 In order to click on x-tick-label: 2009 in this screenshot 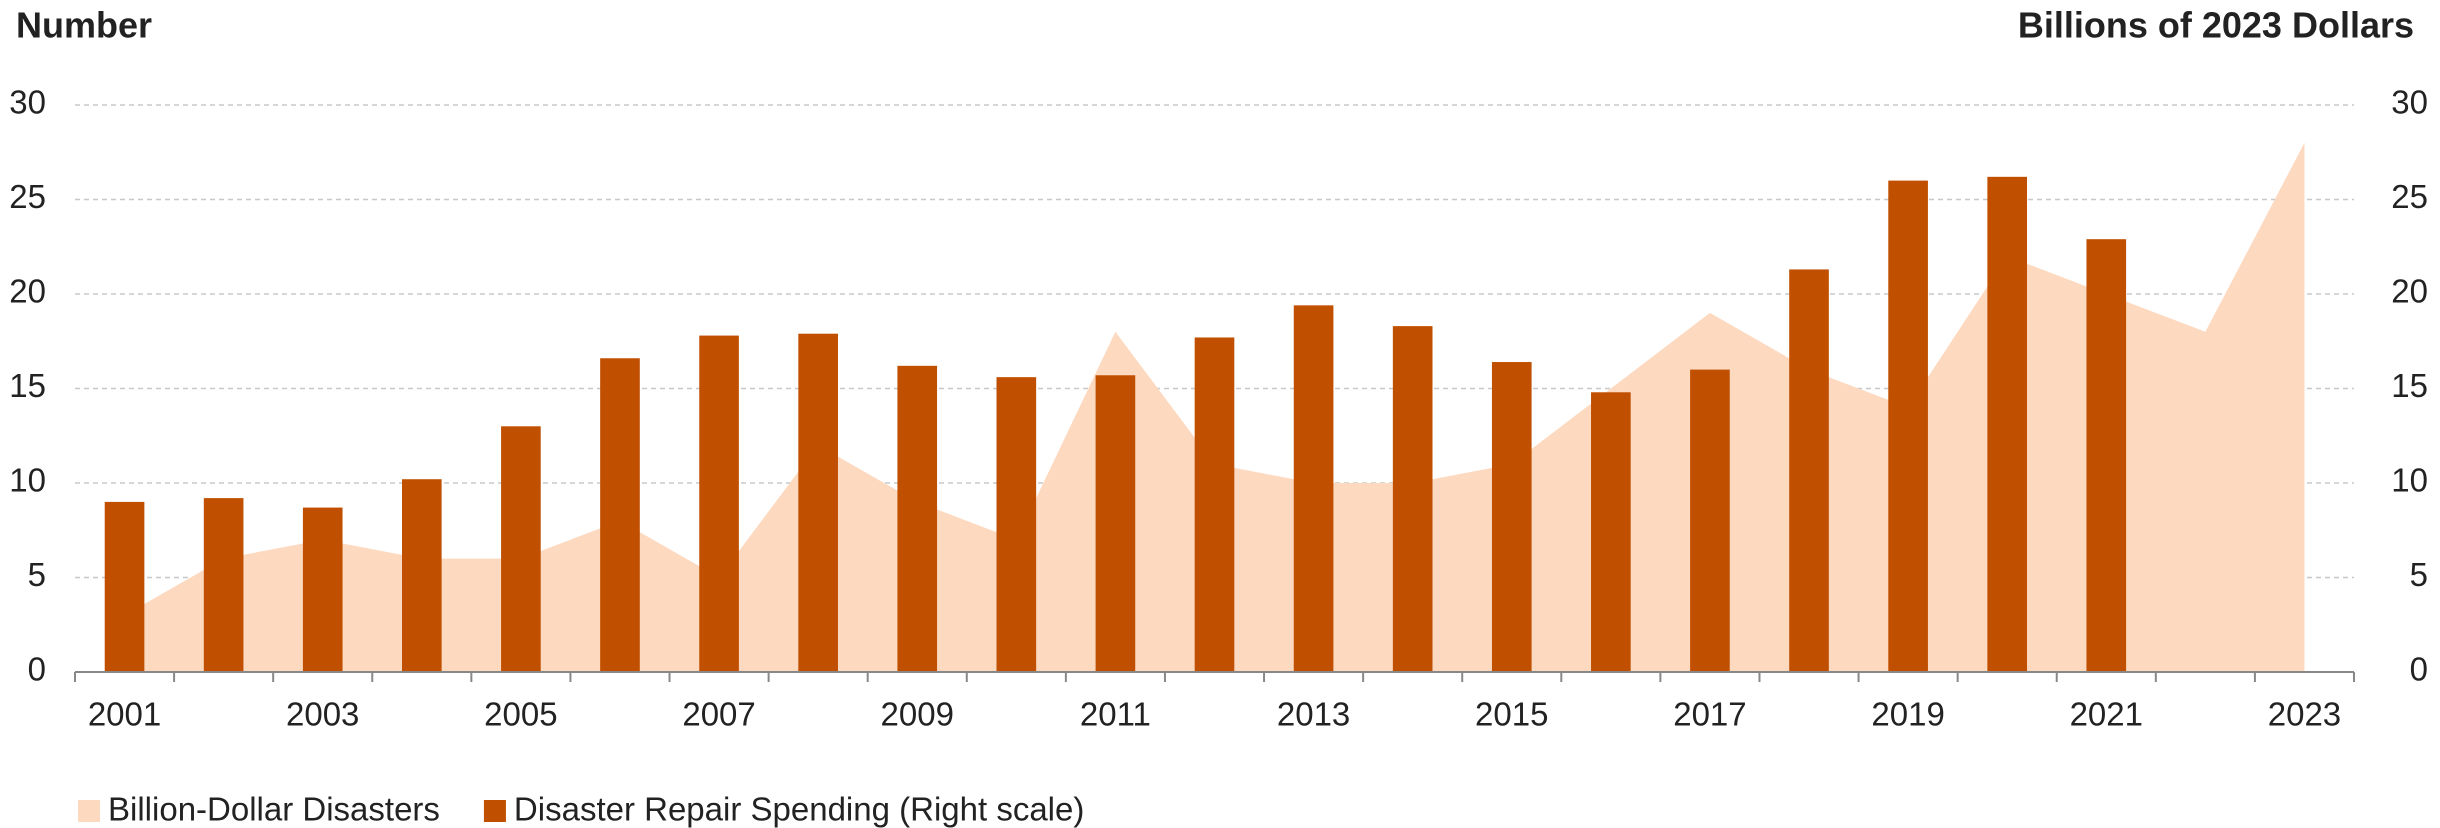, I will do `click(917, 714)`.